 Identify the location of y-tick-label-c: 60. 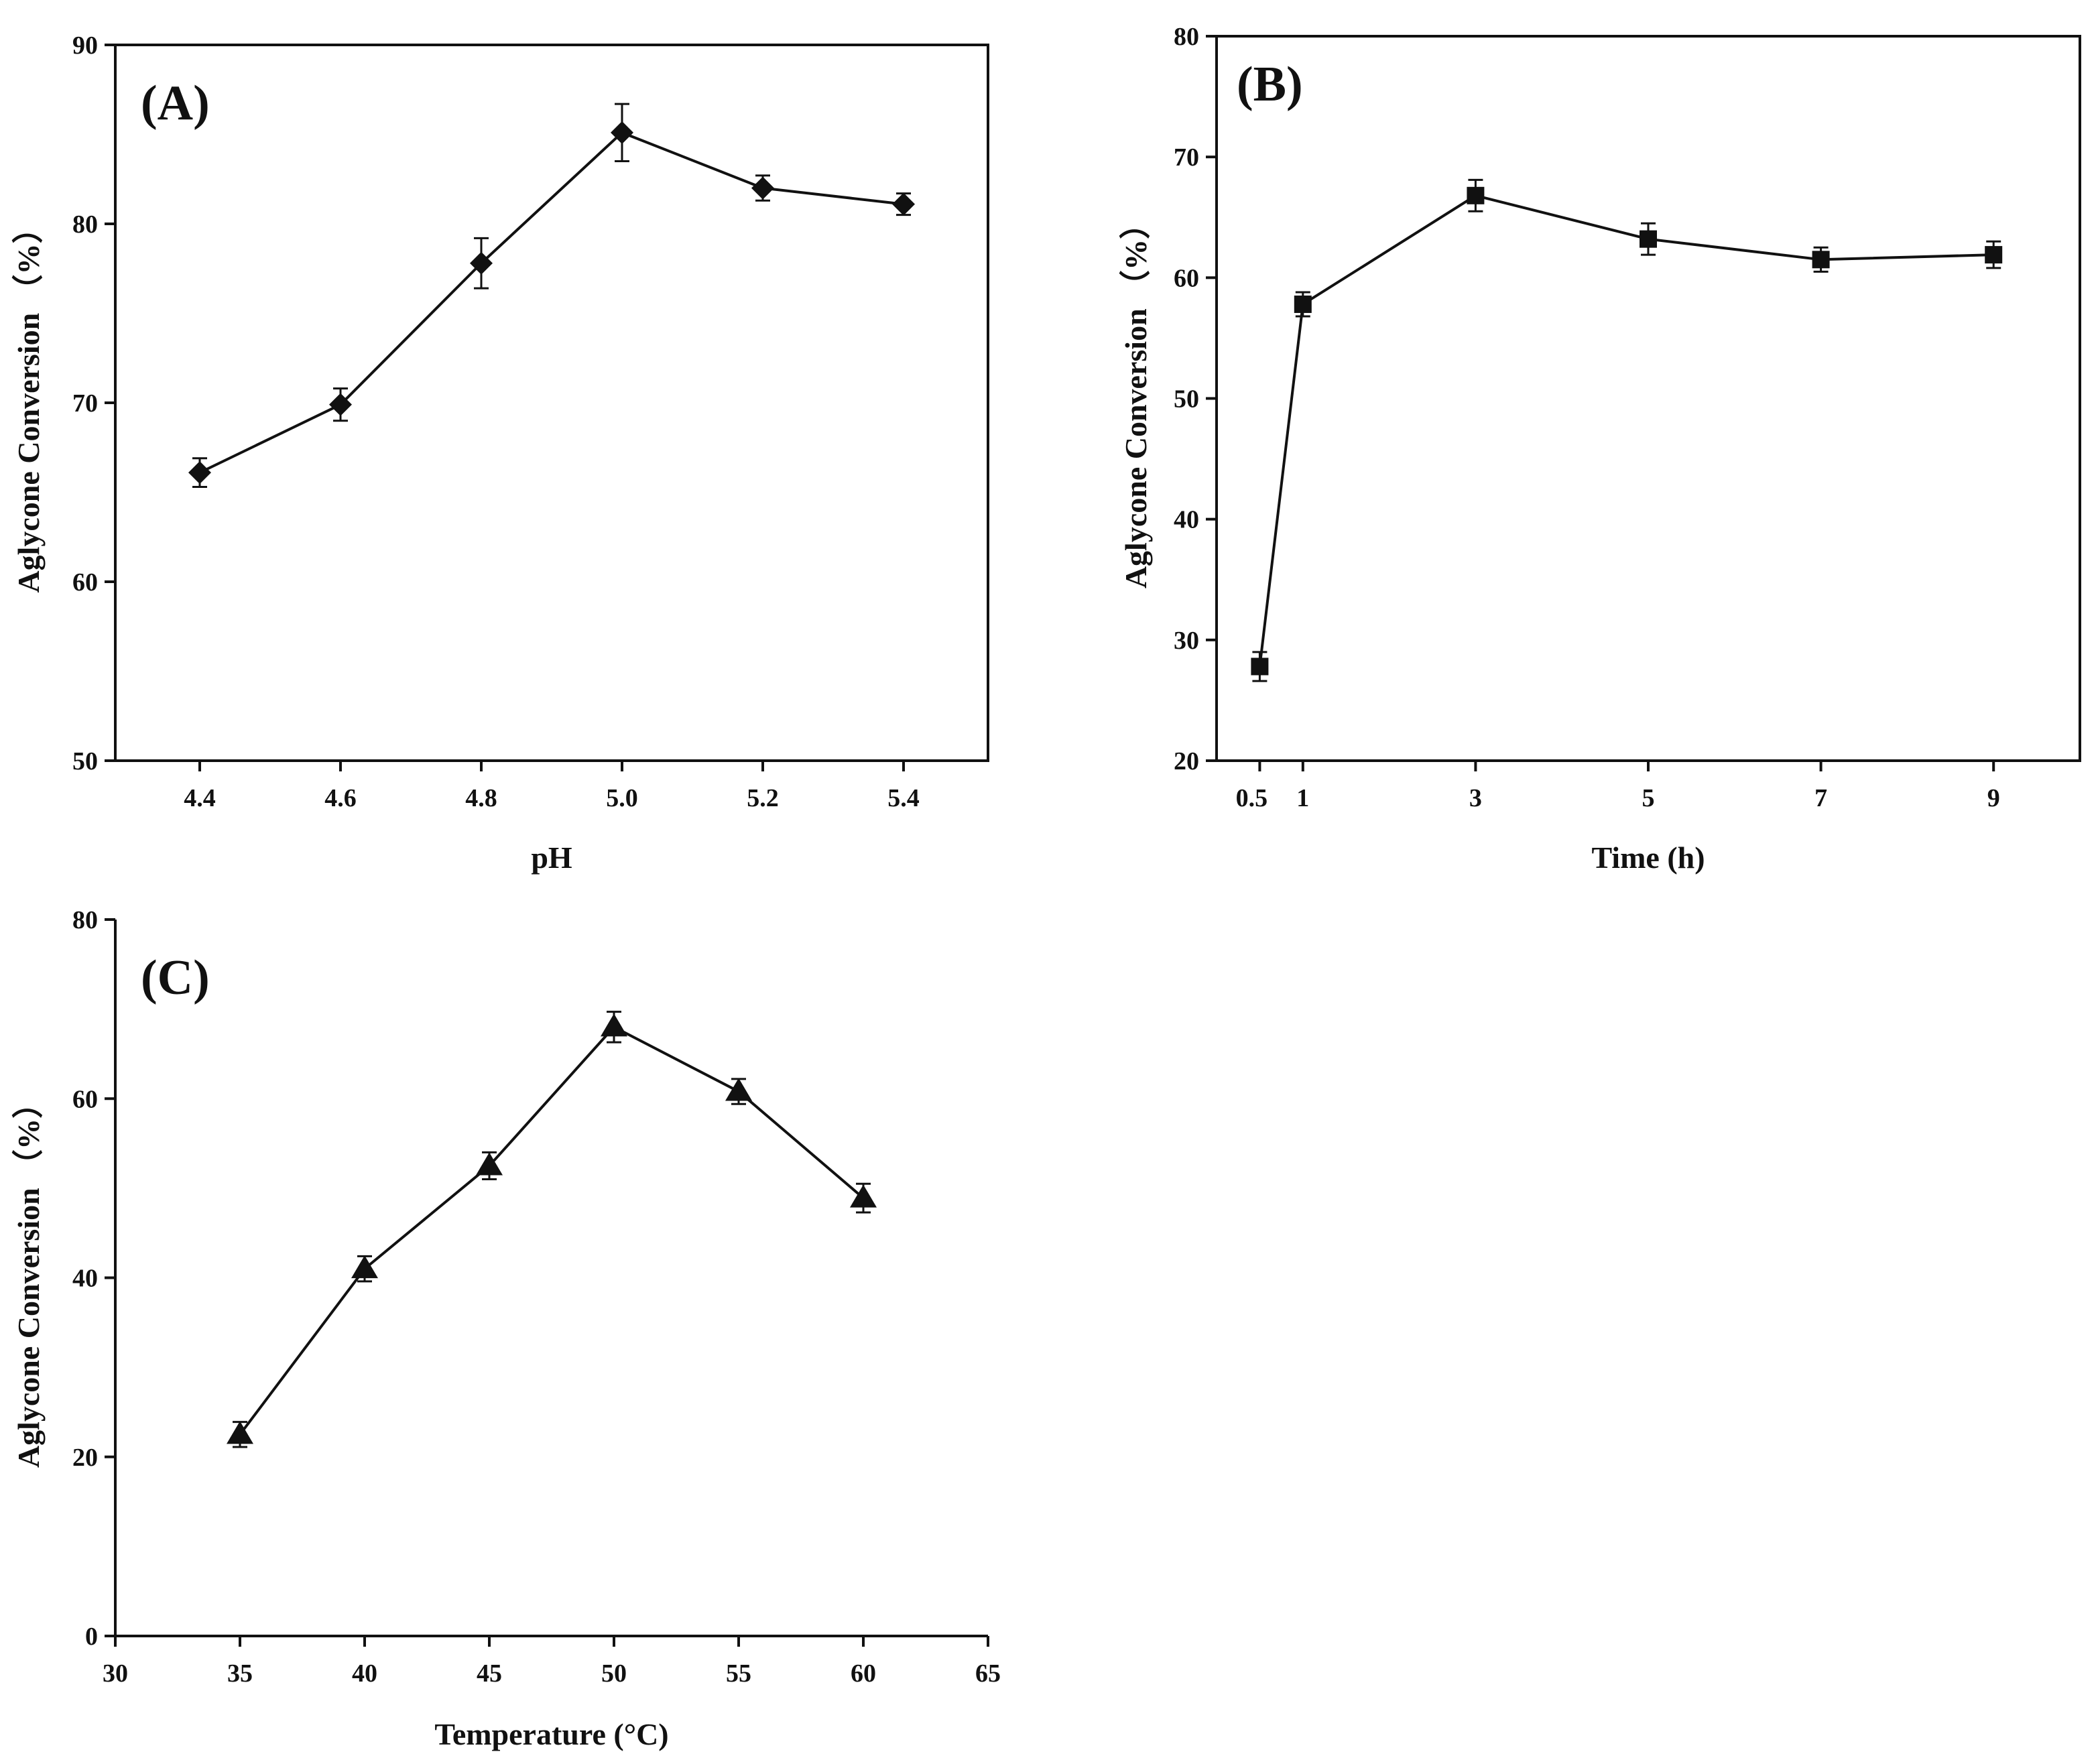
(85, 1099).